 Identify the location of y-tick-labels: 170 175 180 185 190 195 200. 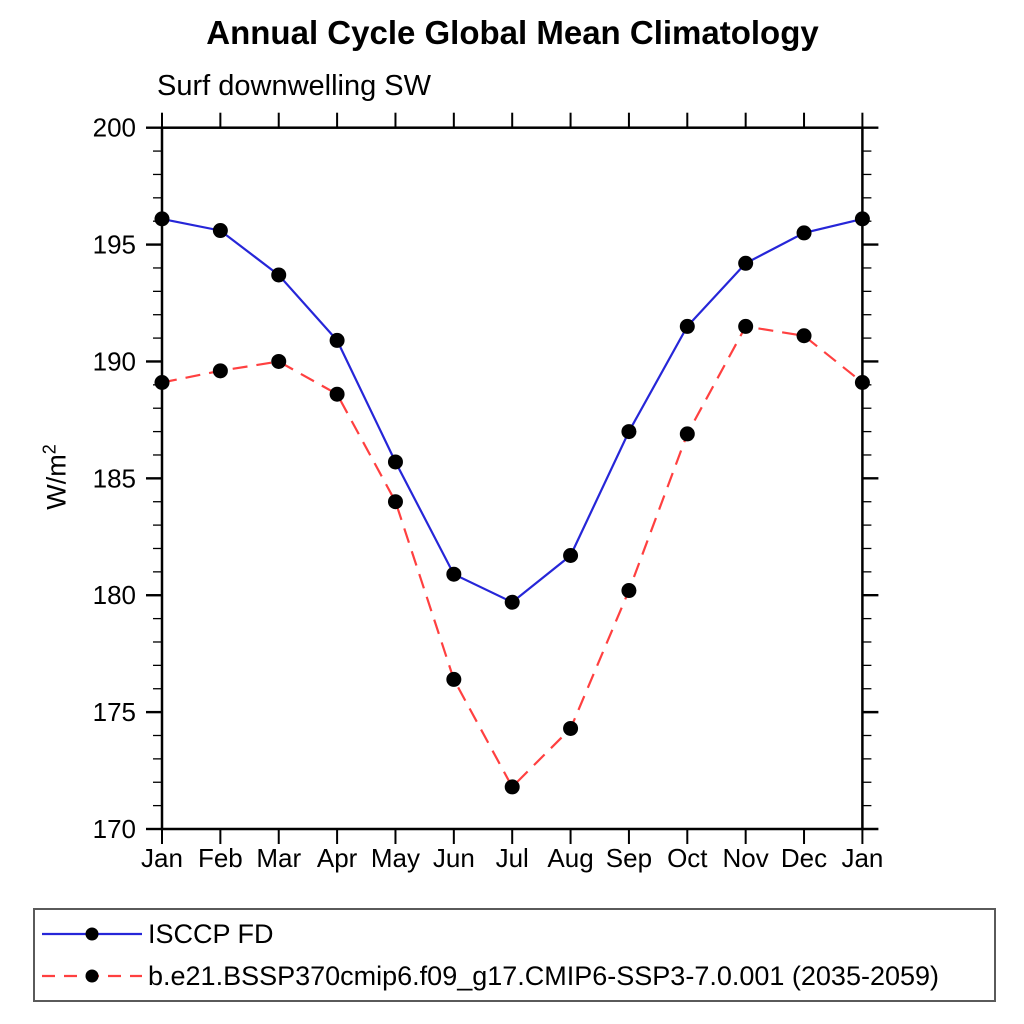
(114, 478).